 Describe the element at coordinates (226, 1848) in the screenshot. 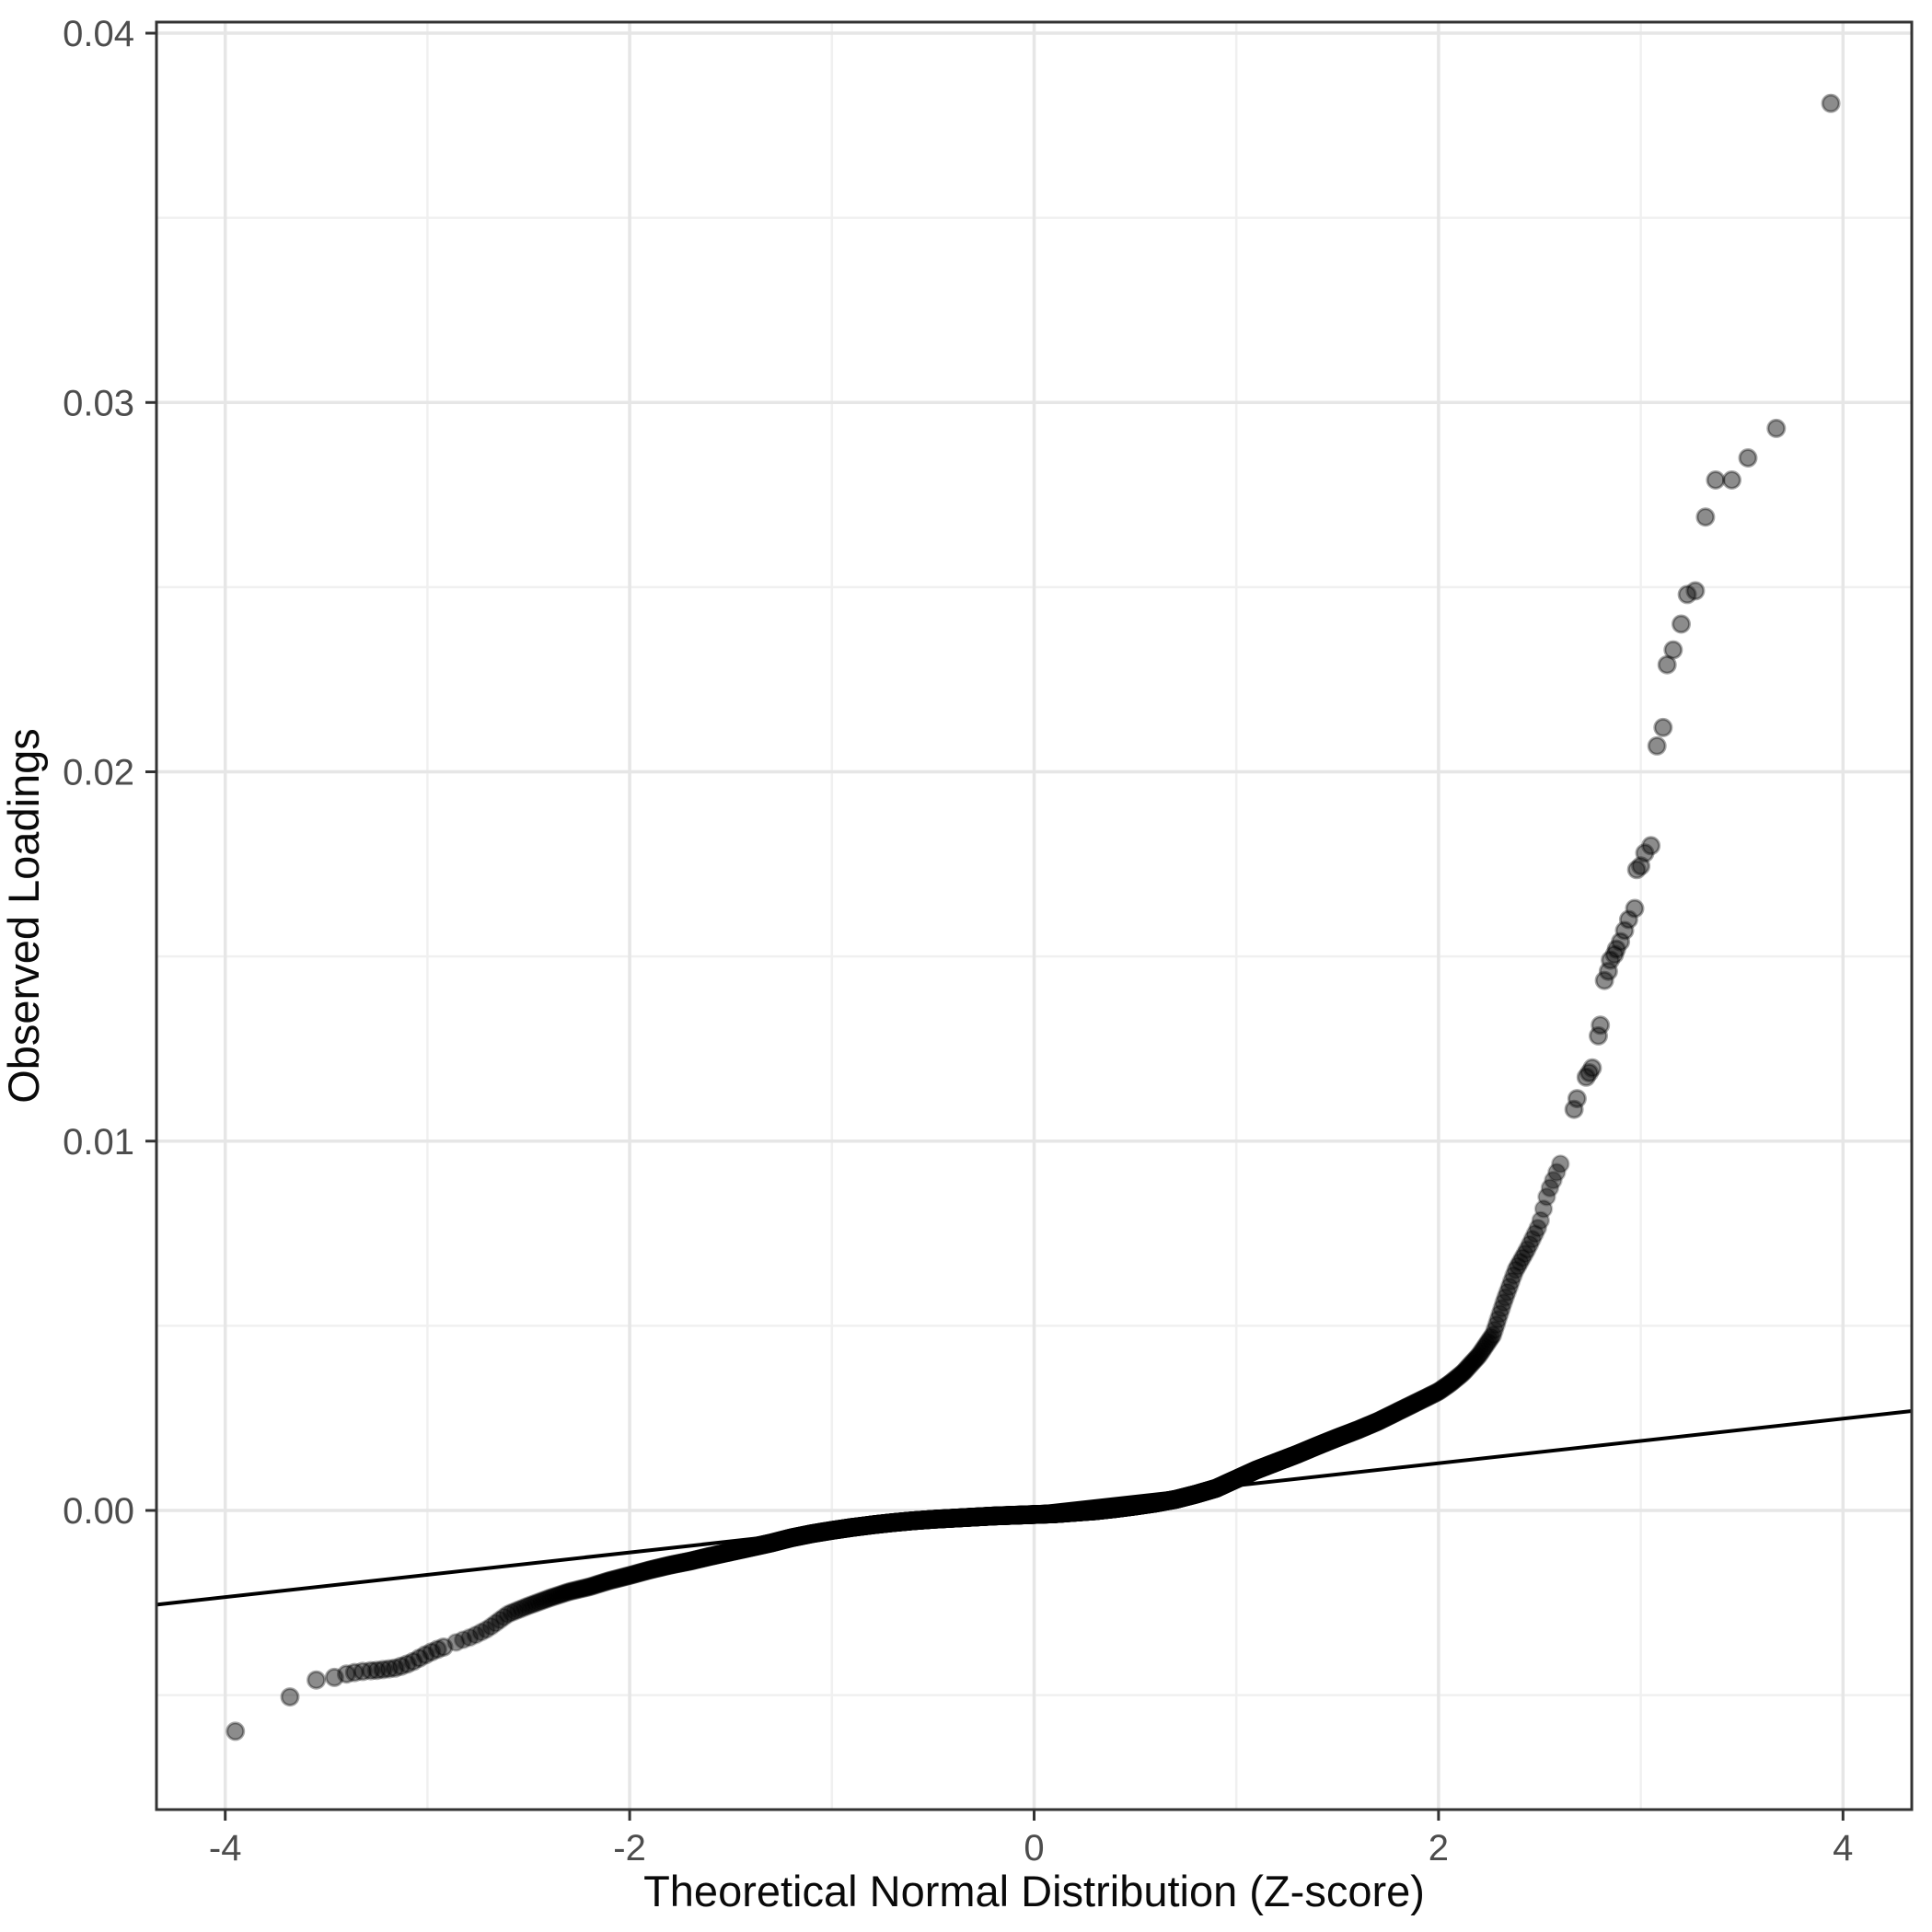

I see `x-tick-label: -4` at that location.